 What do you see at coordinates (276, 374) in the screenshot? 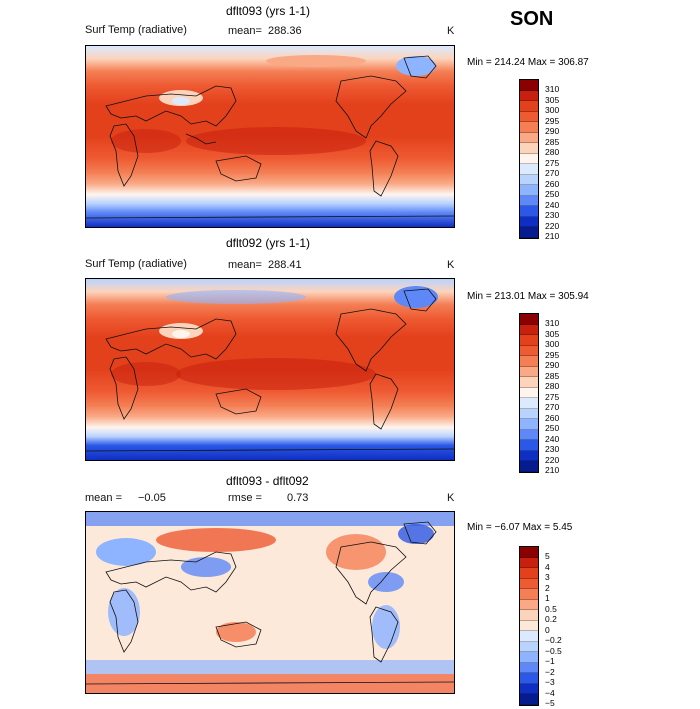
I see `panel2-warm-pool` at bounding box center [276, 374].